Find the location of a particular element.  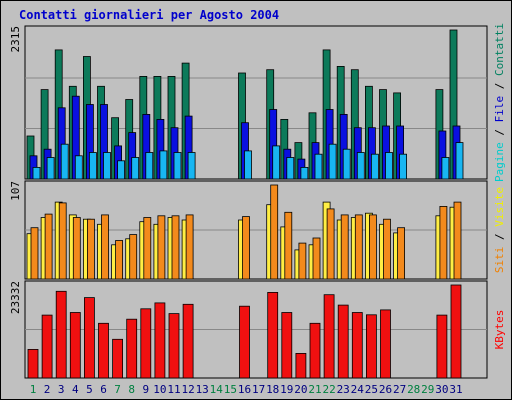

day-label: 12 is located at coordinates (187, 389).